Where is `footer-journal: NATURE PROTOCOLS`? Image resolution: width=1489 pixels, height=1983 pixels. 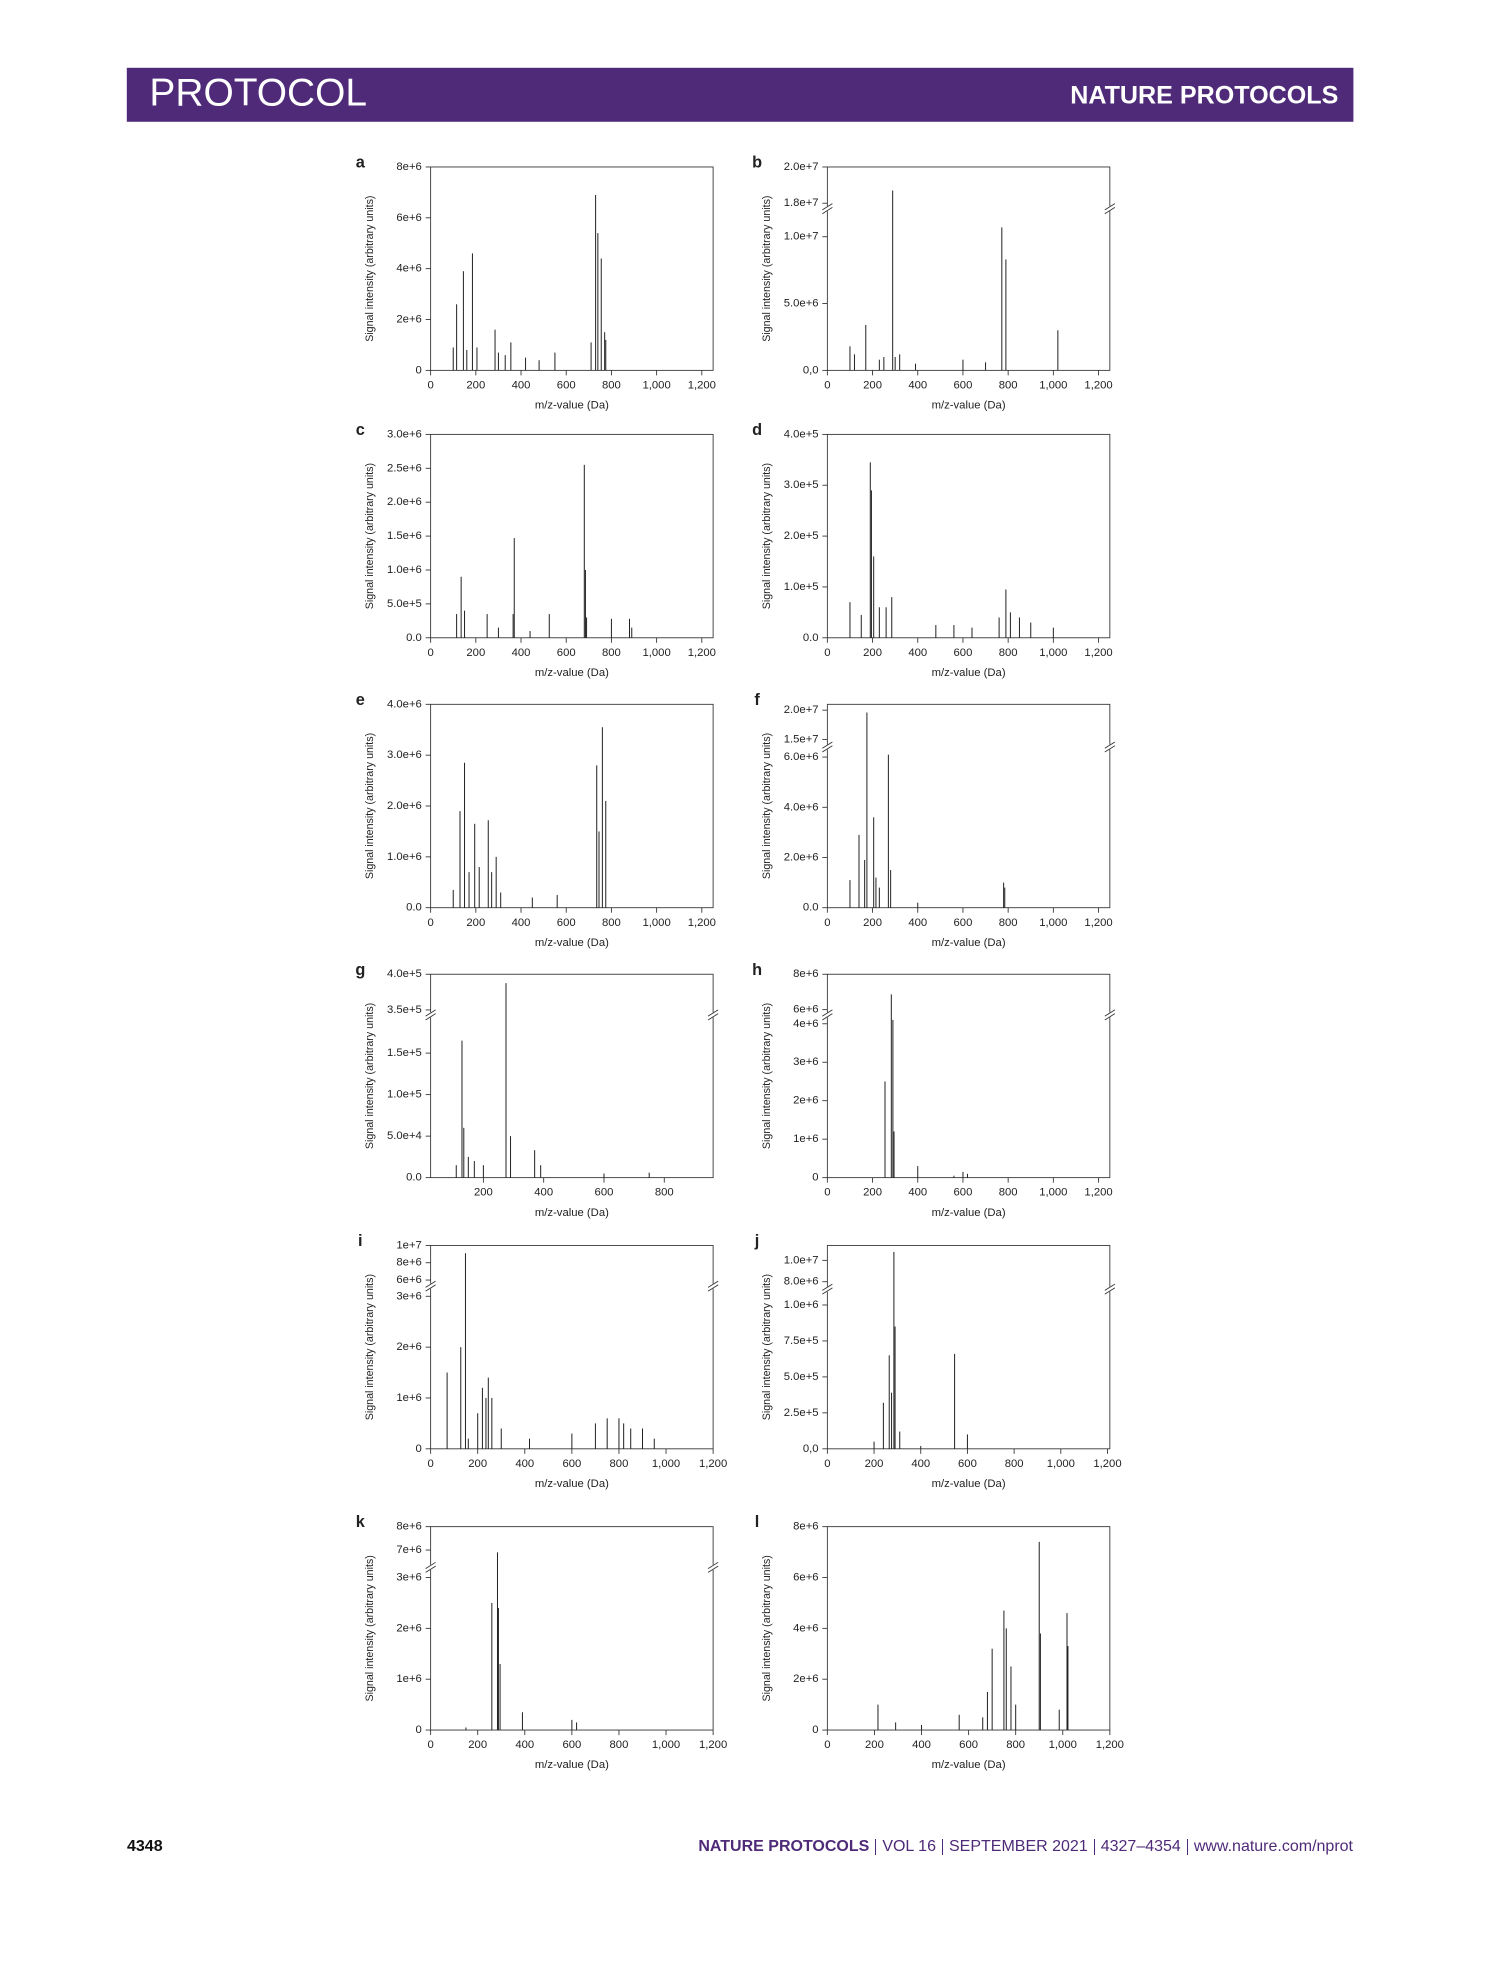 footer-journal: NATURE PROTOCOLS is located at coordinates (784, 1846).